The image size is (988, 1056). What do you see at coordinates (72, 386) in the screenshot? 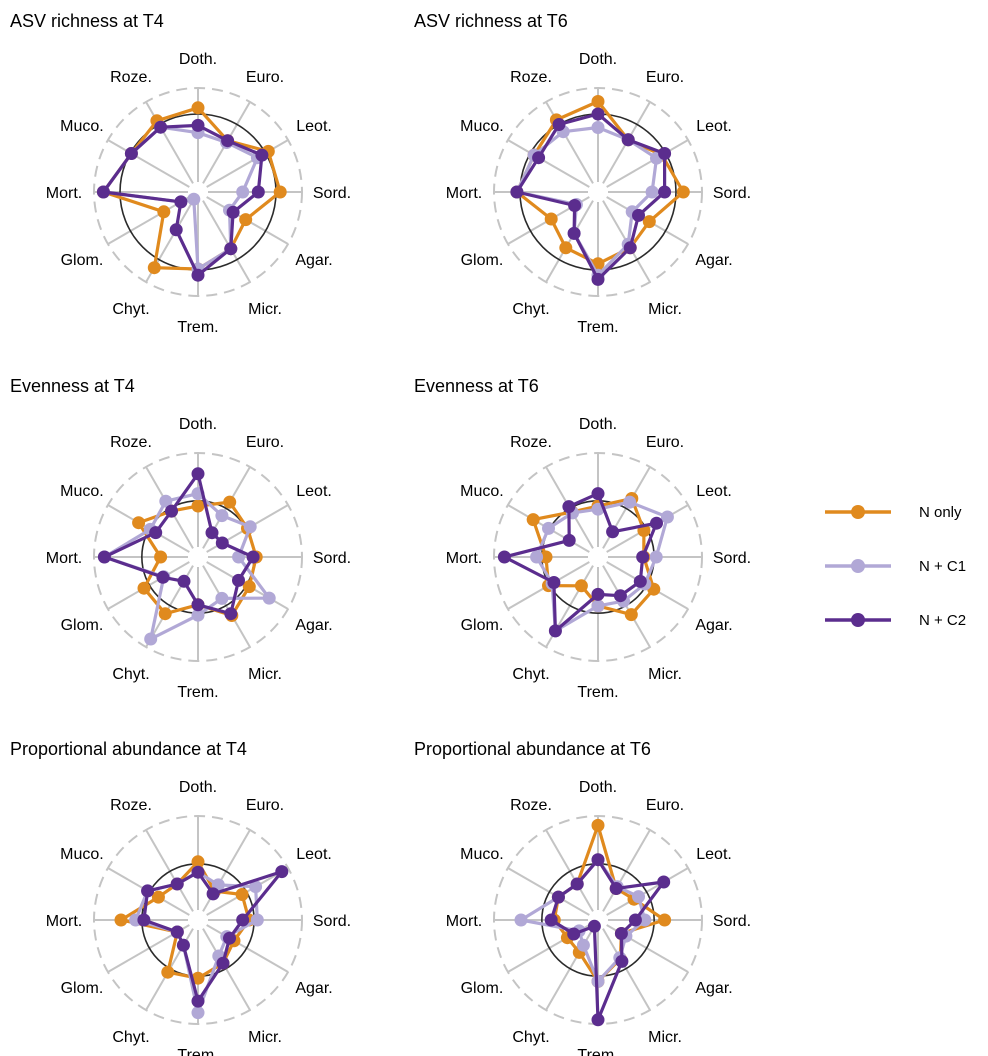
I see `panel-title: Evenness at T4` at bounding box center [72, 386].